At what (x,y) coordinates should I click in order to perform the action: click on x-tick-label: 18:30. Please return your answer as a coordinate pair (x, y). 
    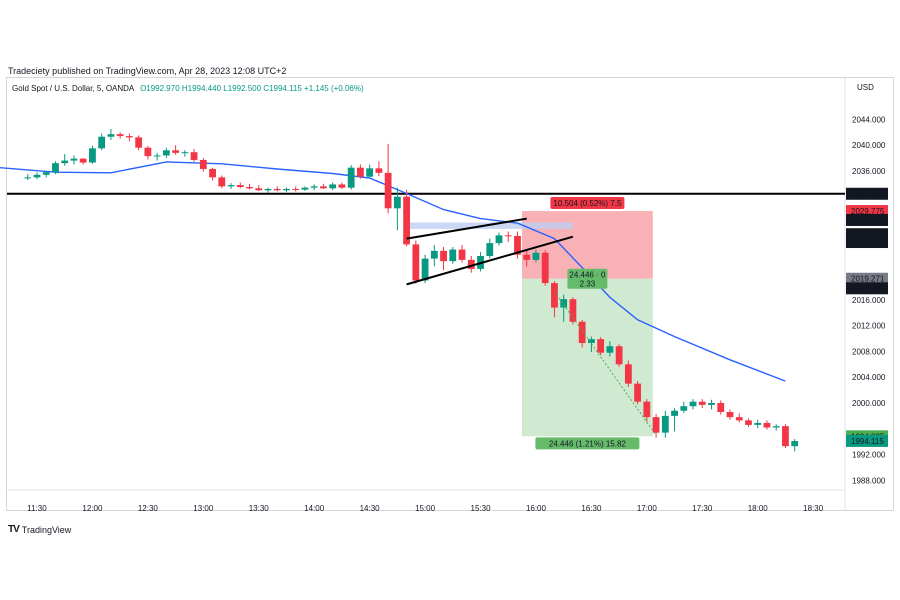
    Looking at the image, I should click on (813, 508).